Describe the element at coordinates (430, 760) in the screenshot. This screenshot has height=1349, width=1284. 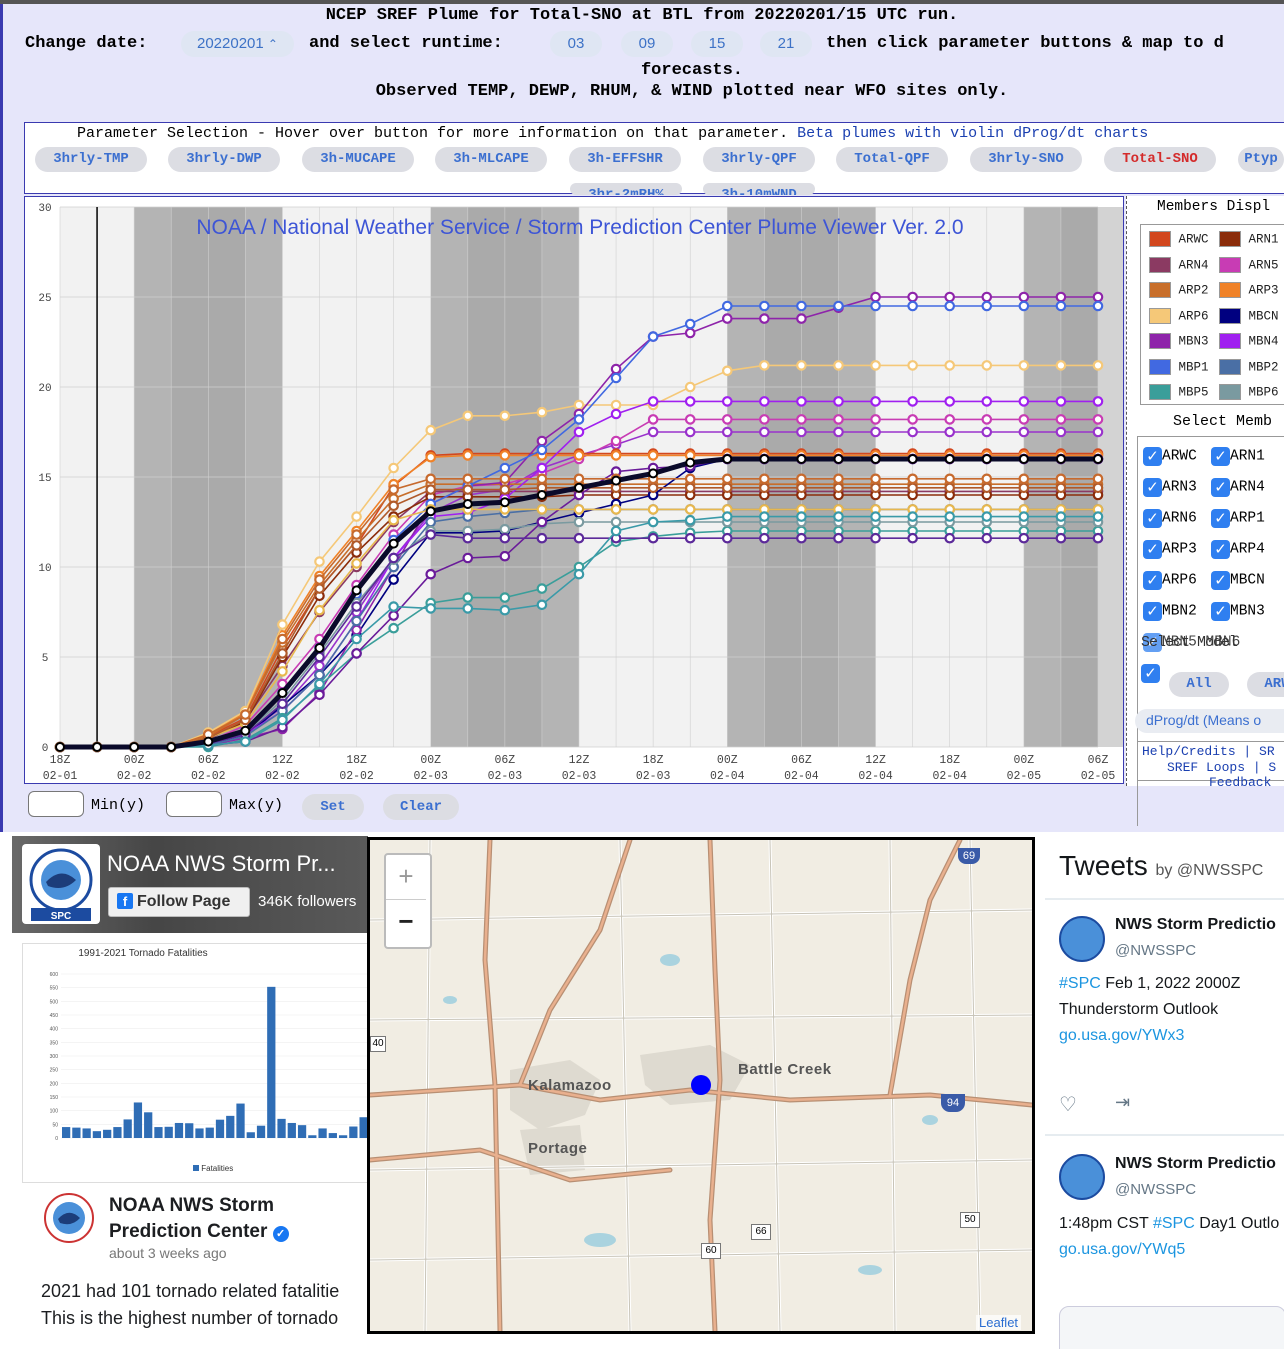
I see `x-tick-label: 00Z` at that location.